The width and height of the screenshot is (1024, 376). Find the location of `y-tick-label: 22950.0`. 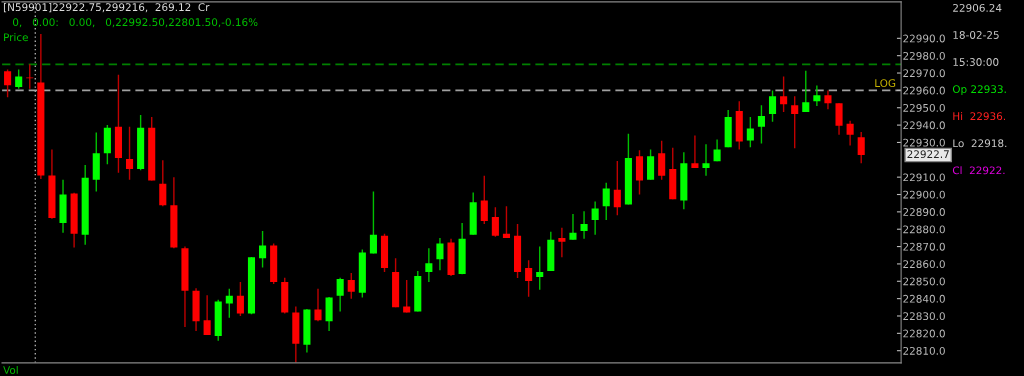

y-tick-label: 22950.0 is located at coordinates (924, 107).